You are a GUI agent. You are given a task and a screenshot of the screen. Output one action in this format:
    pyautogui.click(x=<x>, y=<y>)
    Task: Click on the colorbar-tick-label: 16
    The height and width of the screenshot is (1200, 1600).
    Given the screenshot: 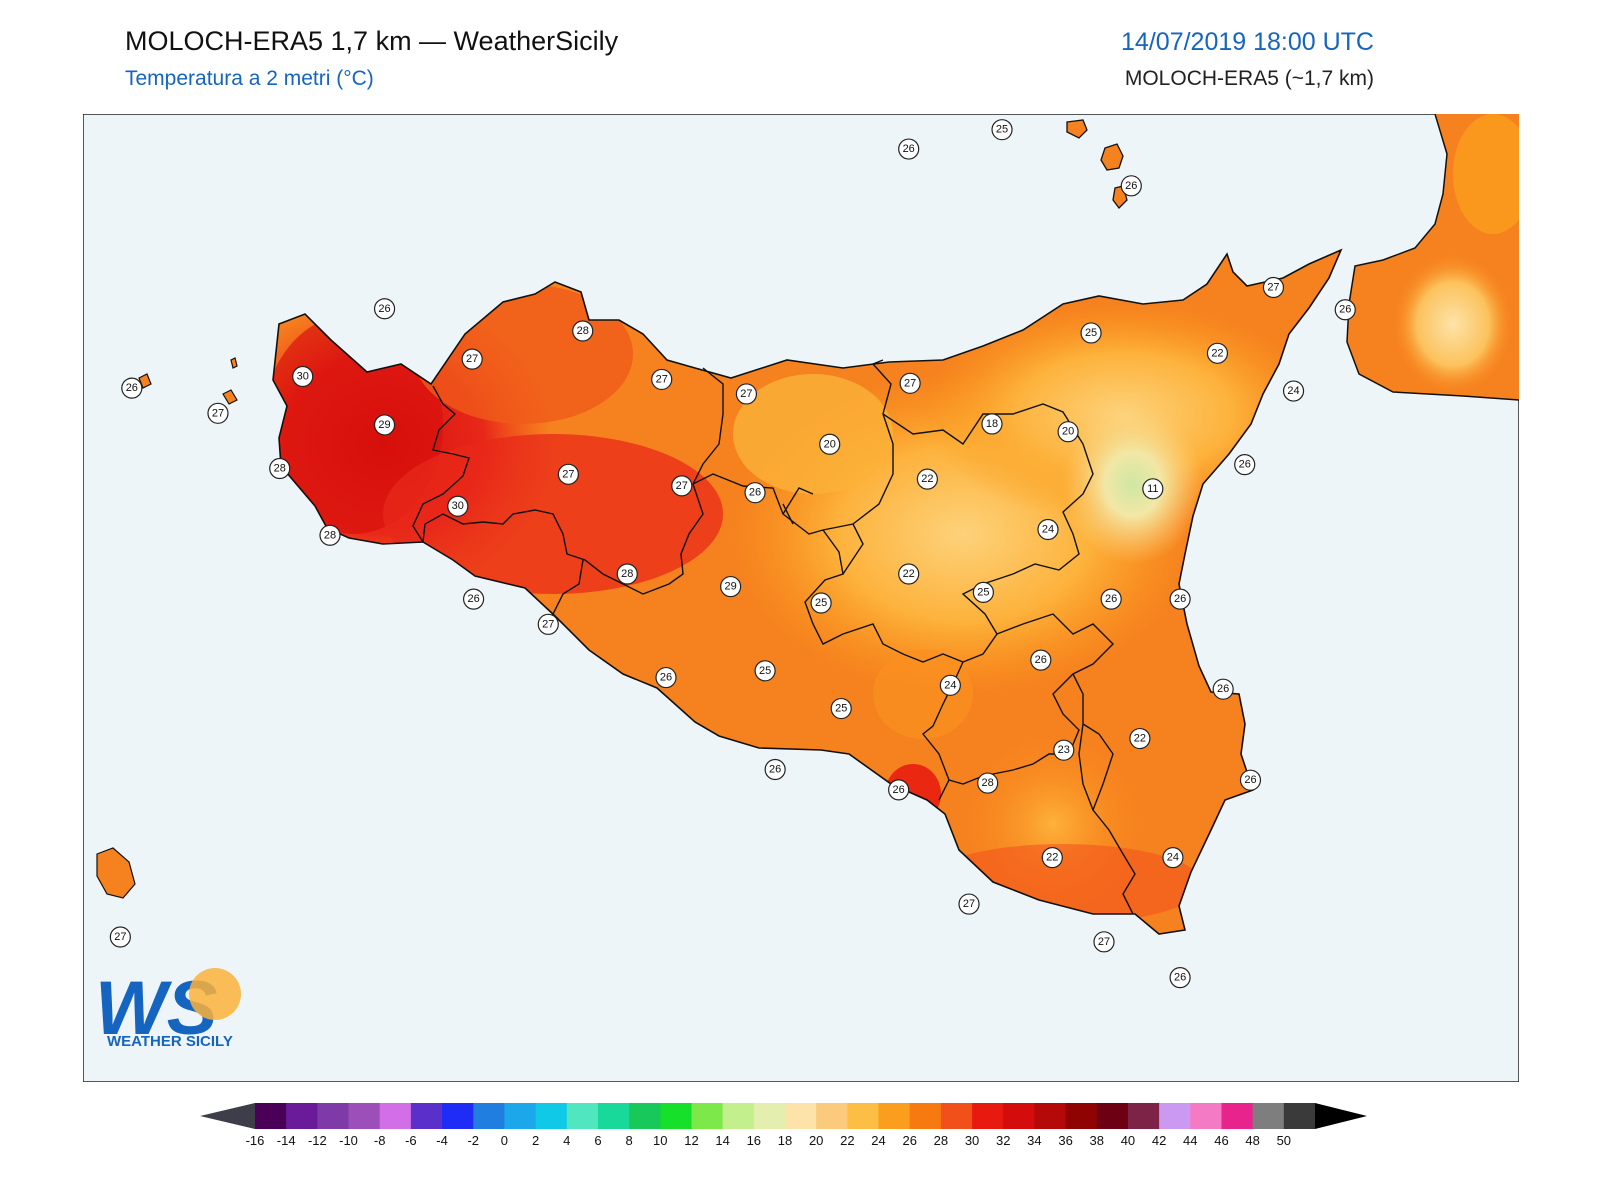 What is the action you would take?
    pyautogui.click(x=754, y=1140)
    